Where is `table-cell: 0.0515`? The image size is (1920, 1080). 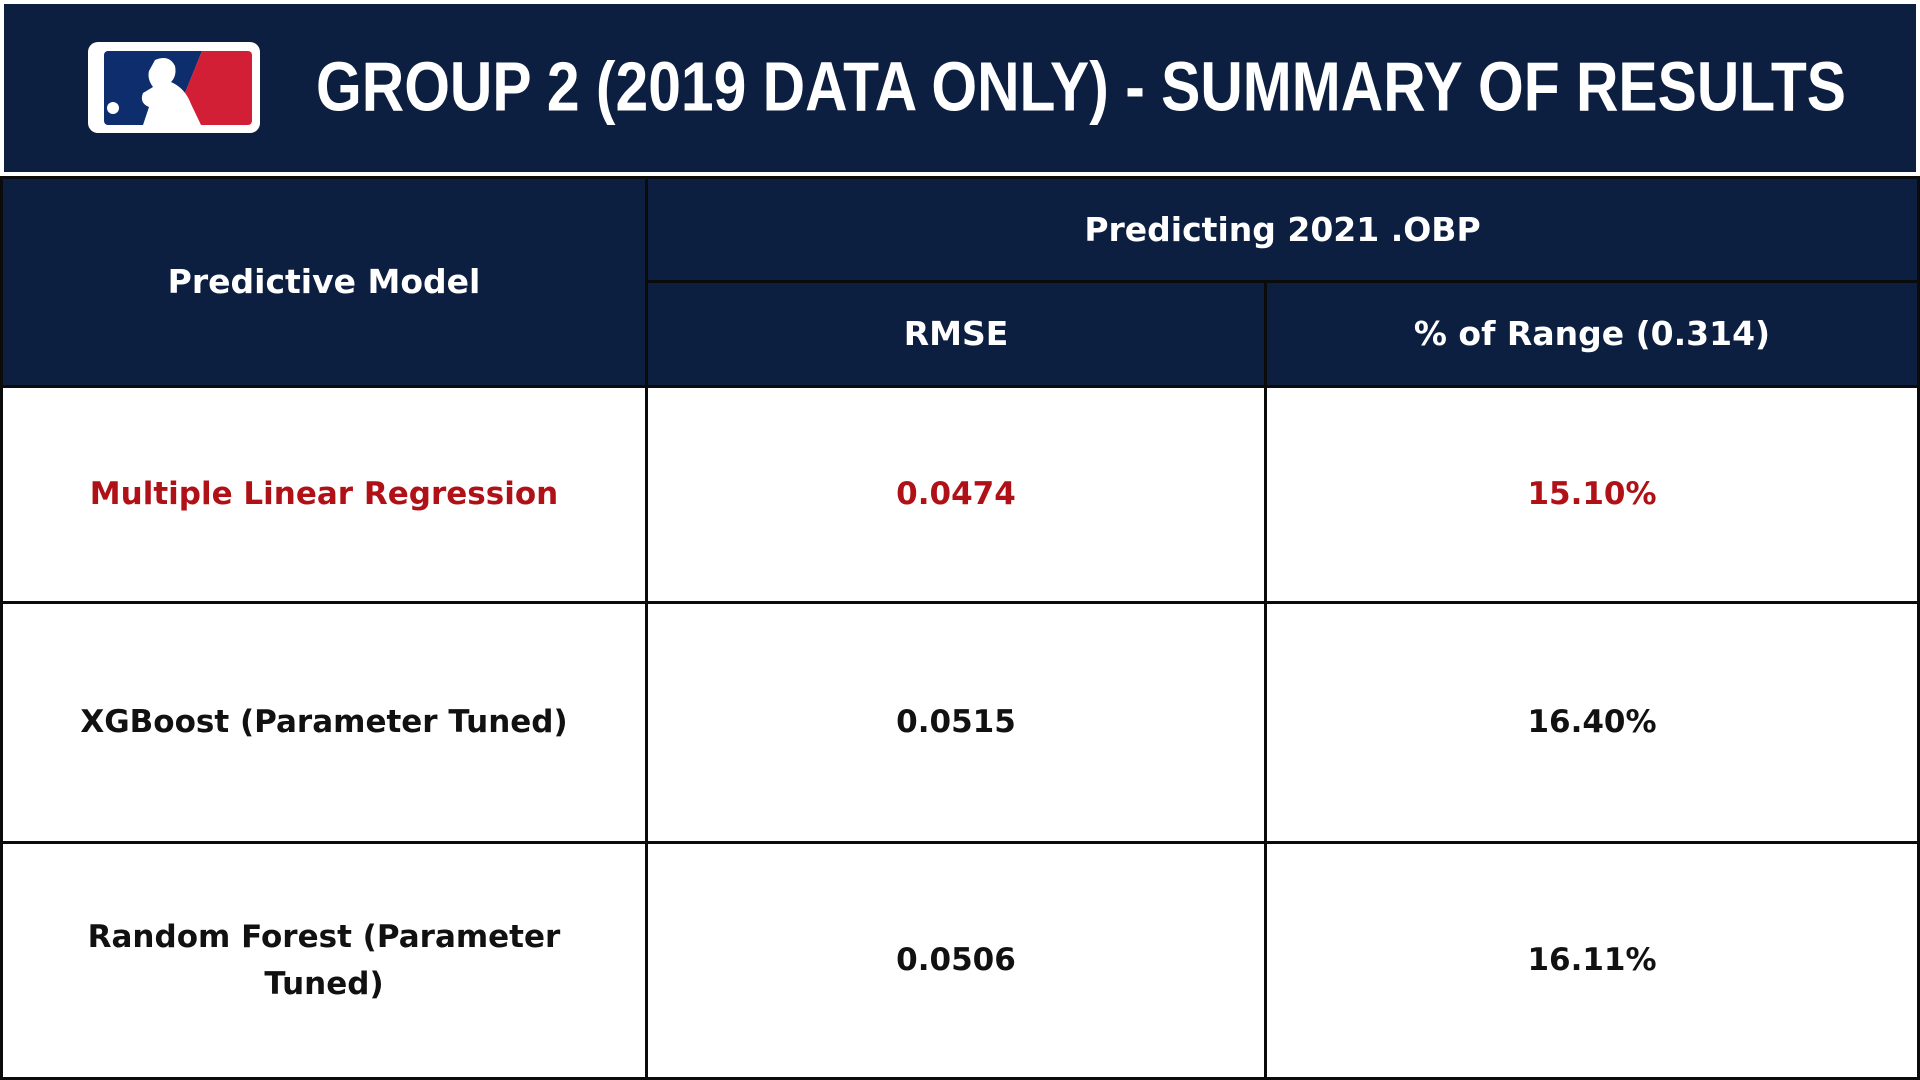 table-cell: 0.0515 is located at coordinates (956, 722).